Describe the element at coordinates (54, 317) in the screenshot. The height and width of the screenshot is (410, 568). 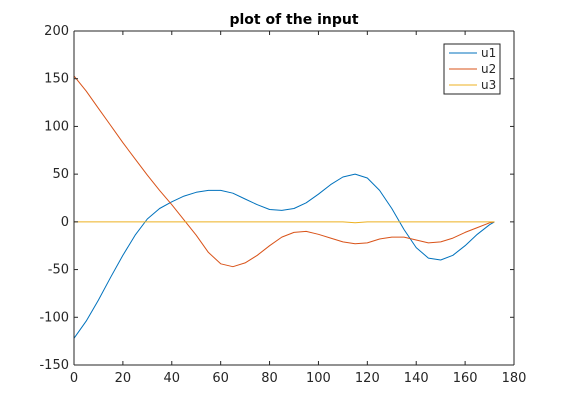
I see `y-tick-label: -100` at that location.